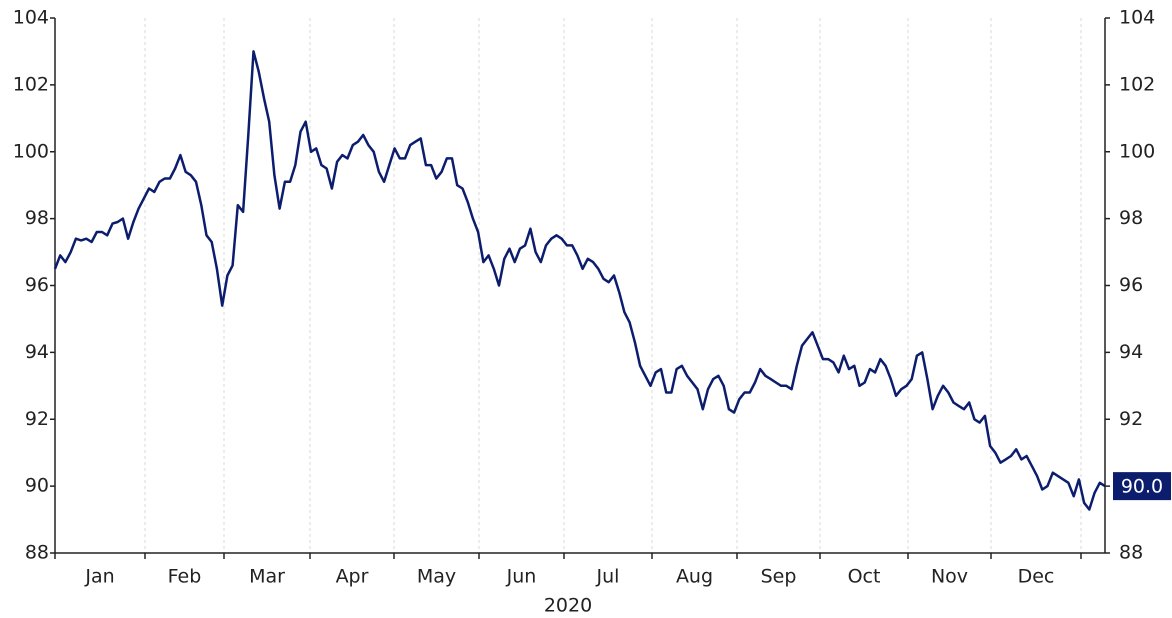  I want to click on y-tick-label: 88, so click(37, 553).